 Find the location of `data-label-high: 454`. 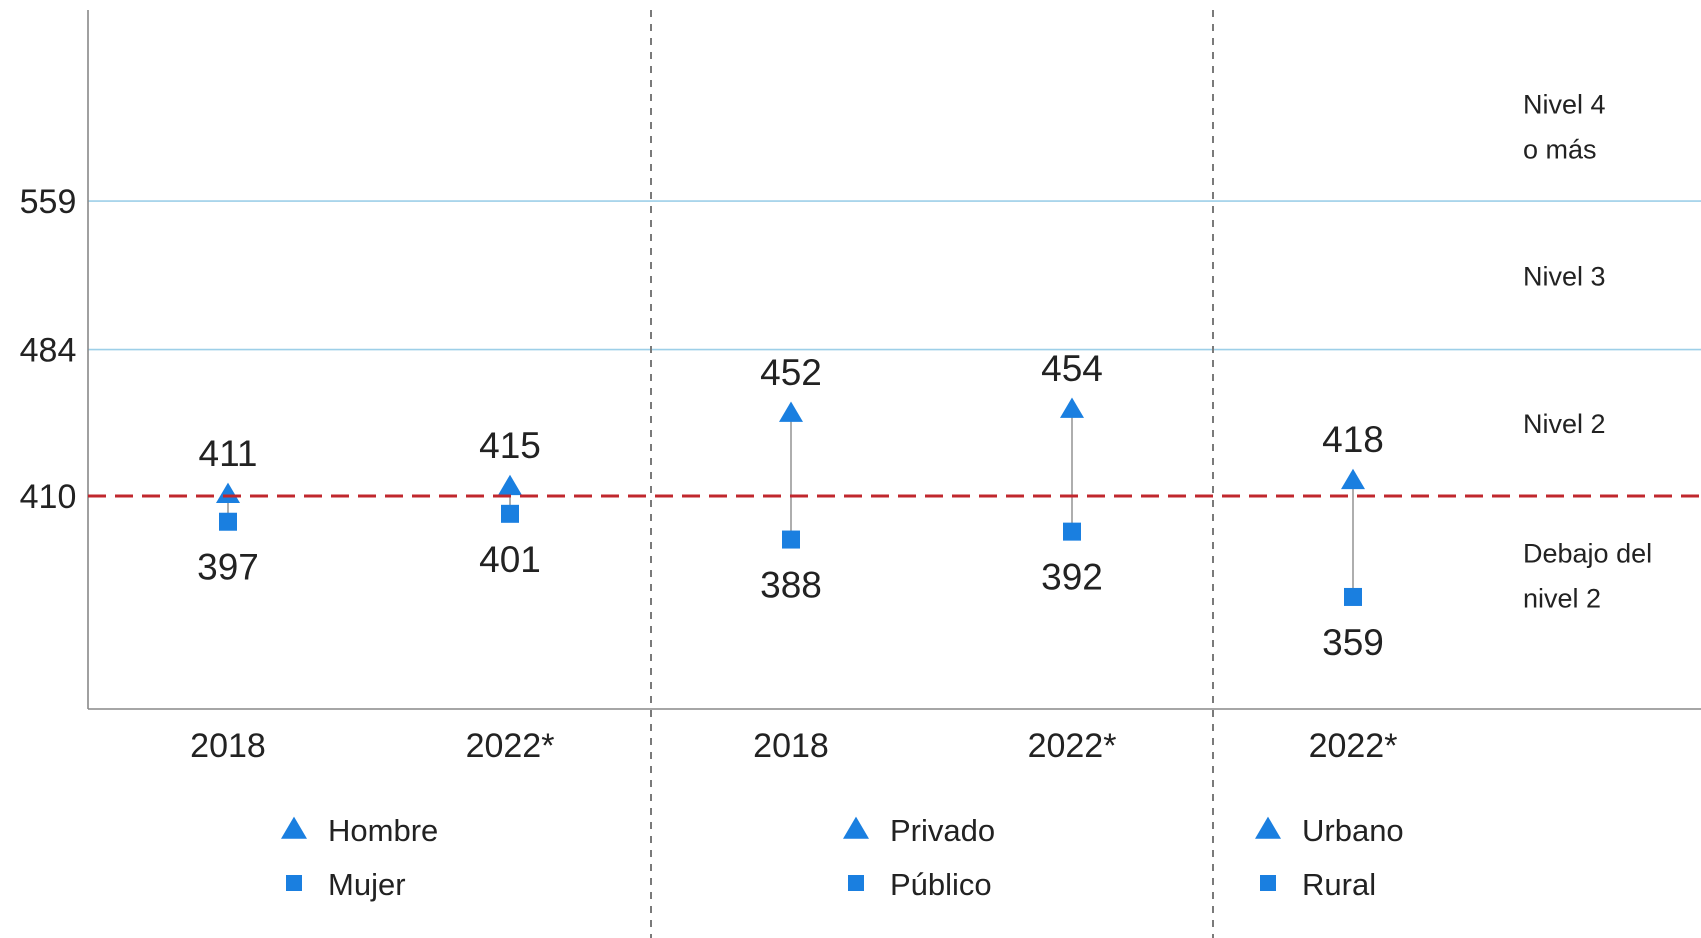

data-label-high: 454 is located at coordinates (1072, 368).